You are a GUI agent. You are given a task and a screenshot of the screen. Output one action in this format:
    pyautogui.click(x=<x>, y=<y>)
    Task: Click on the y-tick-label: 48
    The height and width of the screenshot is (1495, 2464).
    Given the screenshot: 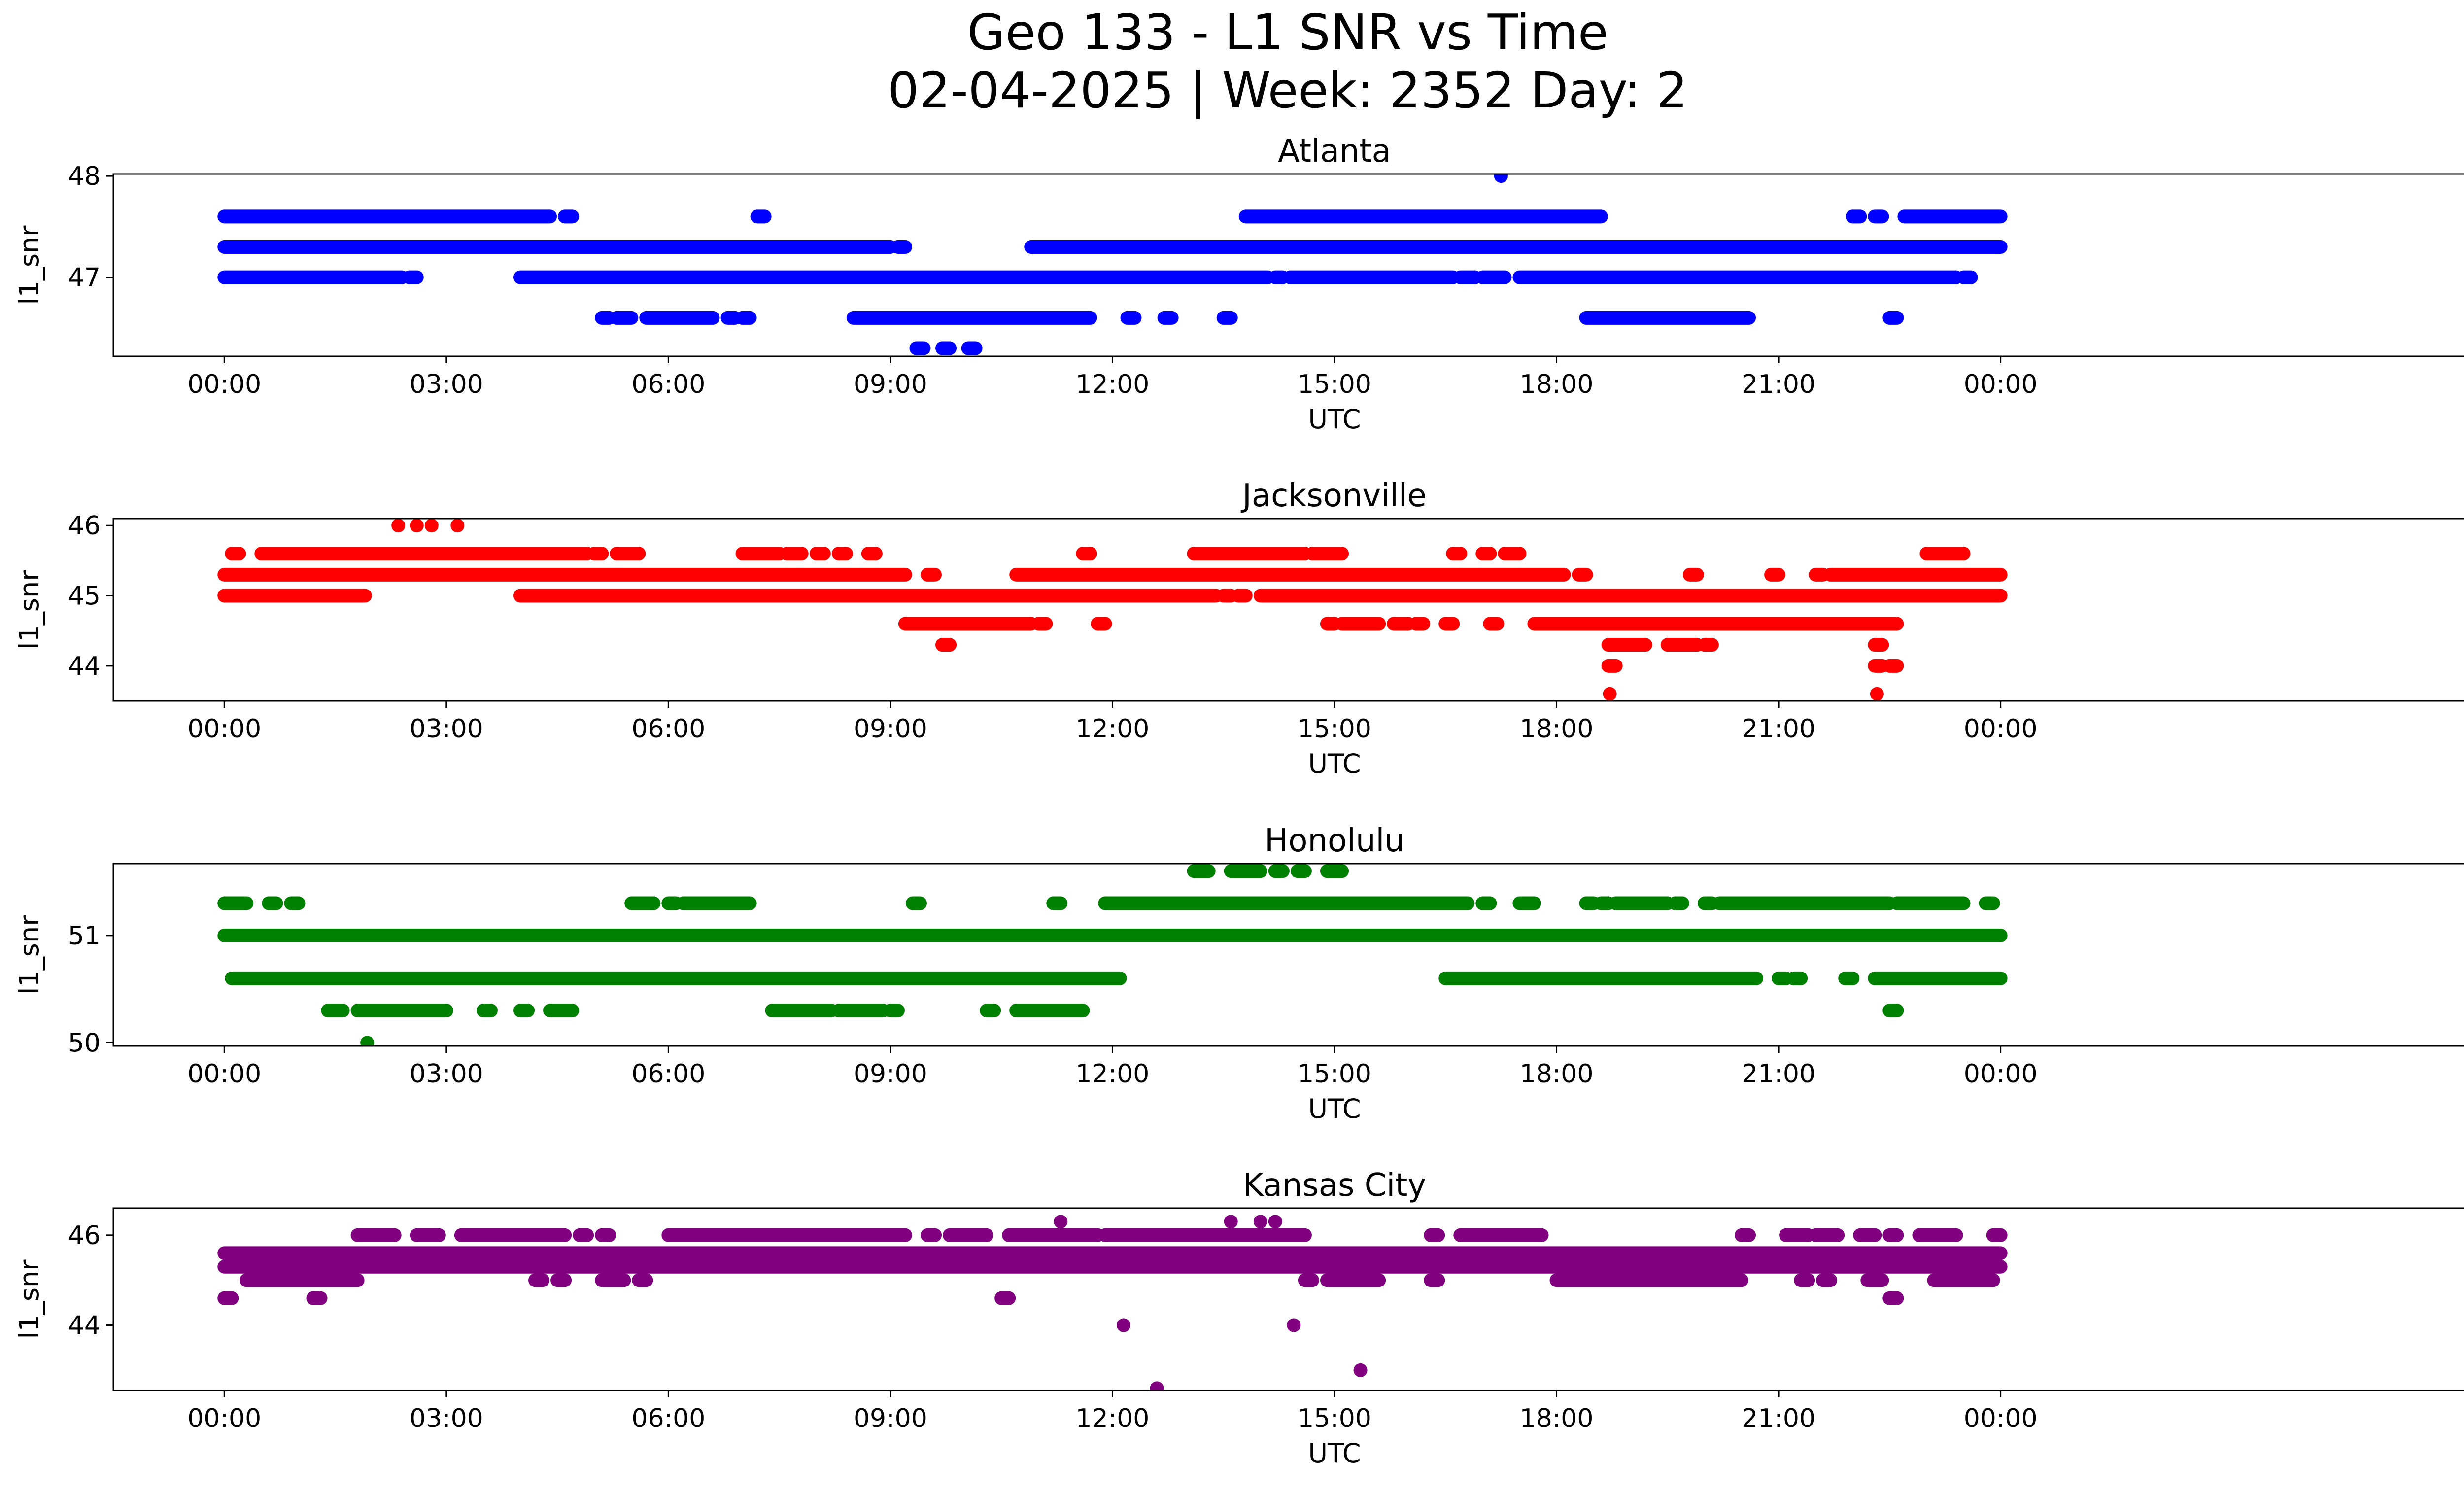 What is the action you would take?
    pyautogui.click(x=84, y=176)
    